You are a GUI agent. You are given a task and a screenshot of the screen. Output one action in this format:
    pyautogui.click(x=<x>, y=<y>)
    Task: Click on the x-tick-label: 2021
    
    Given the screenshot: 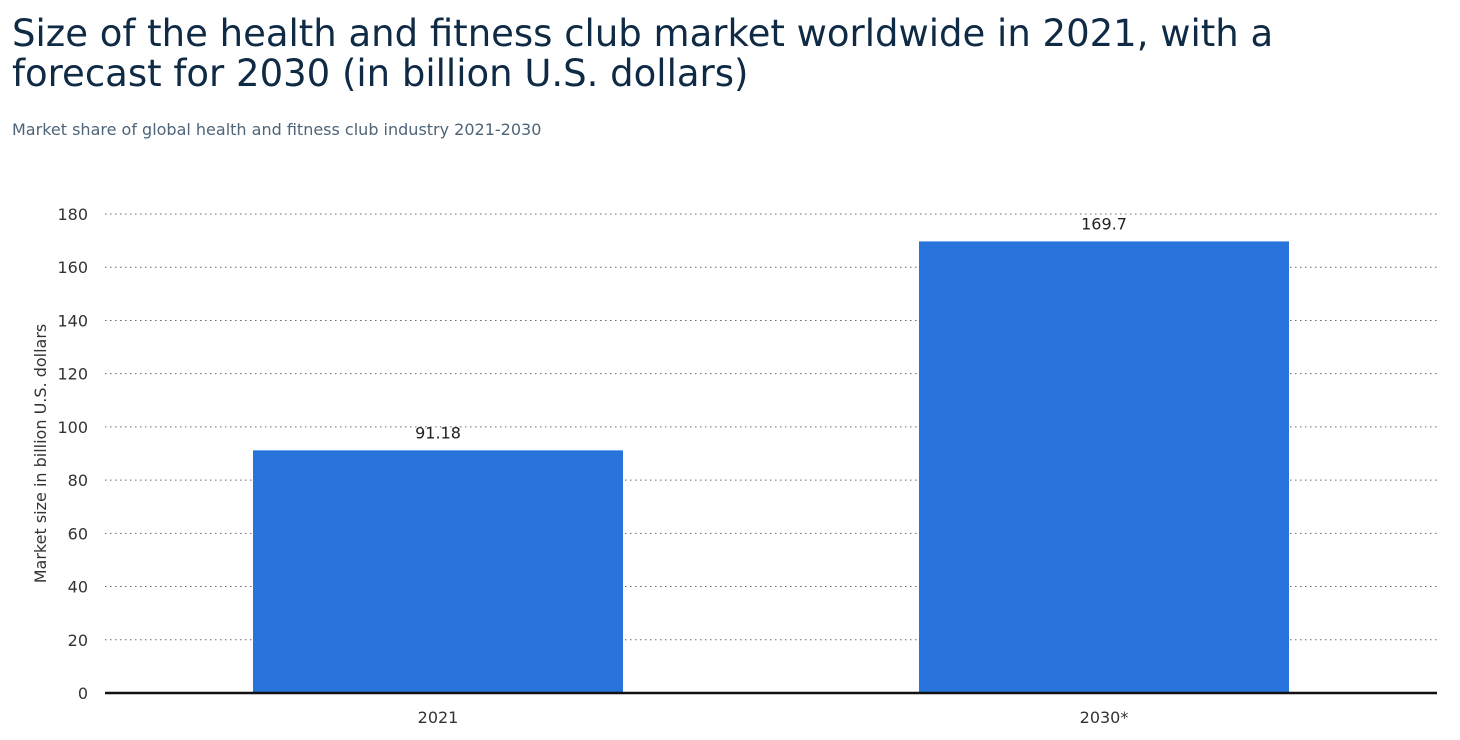 What is the action you would take?
    pyautogui.click(x=438, y=717)
    